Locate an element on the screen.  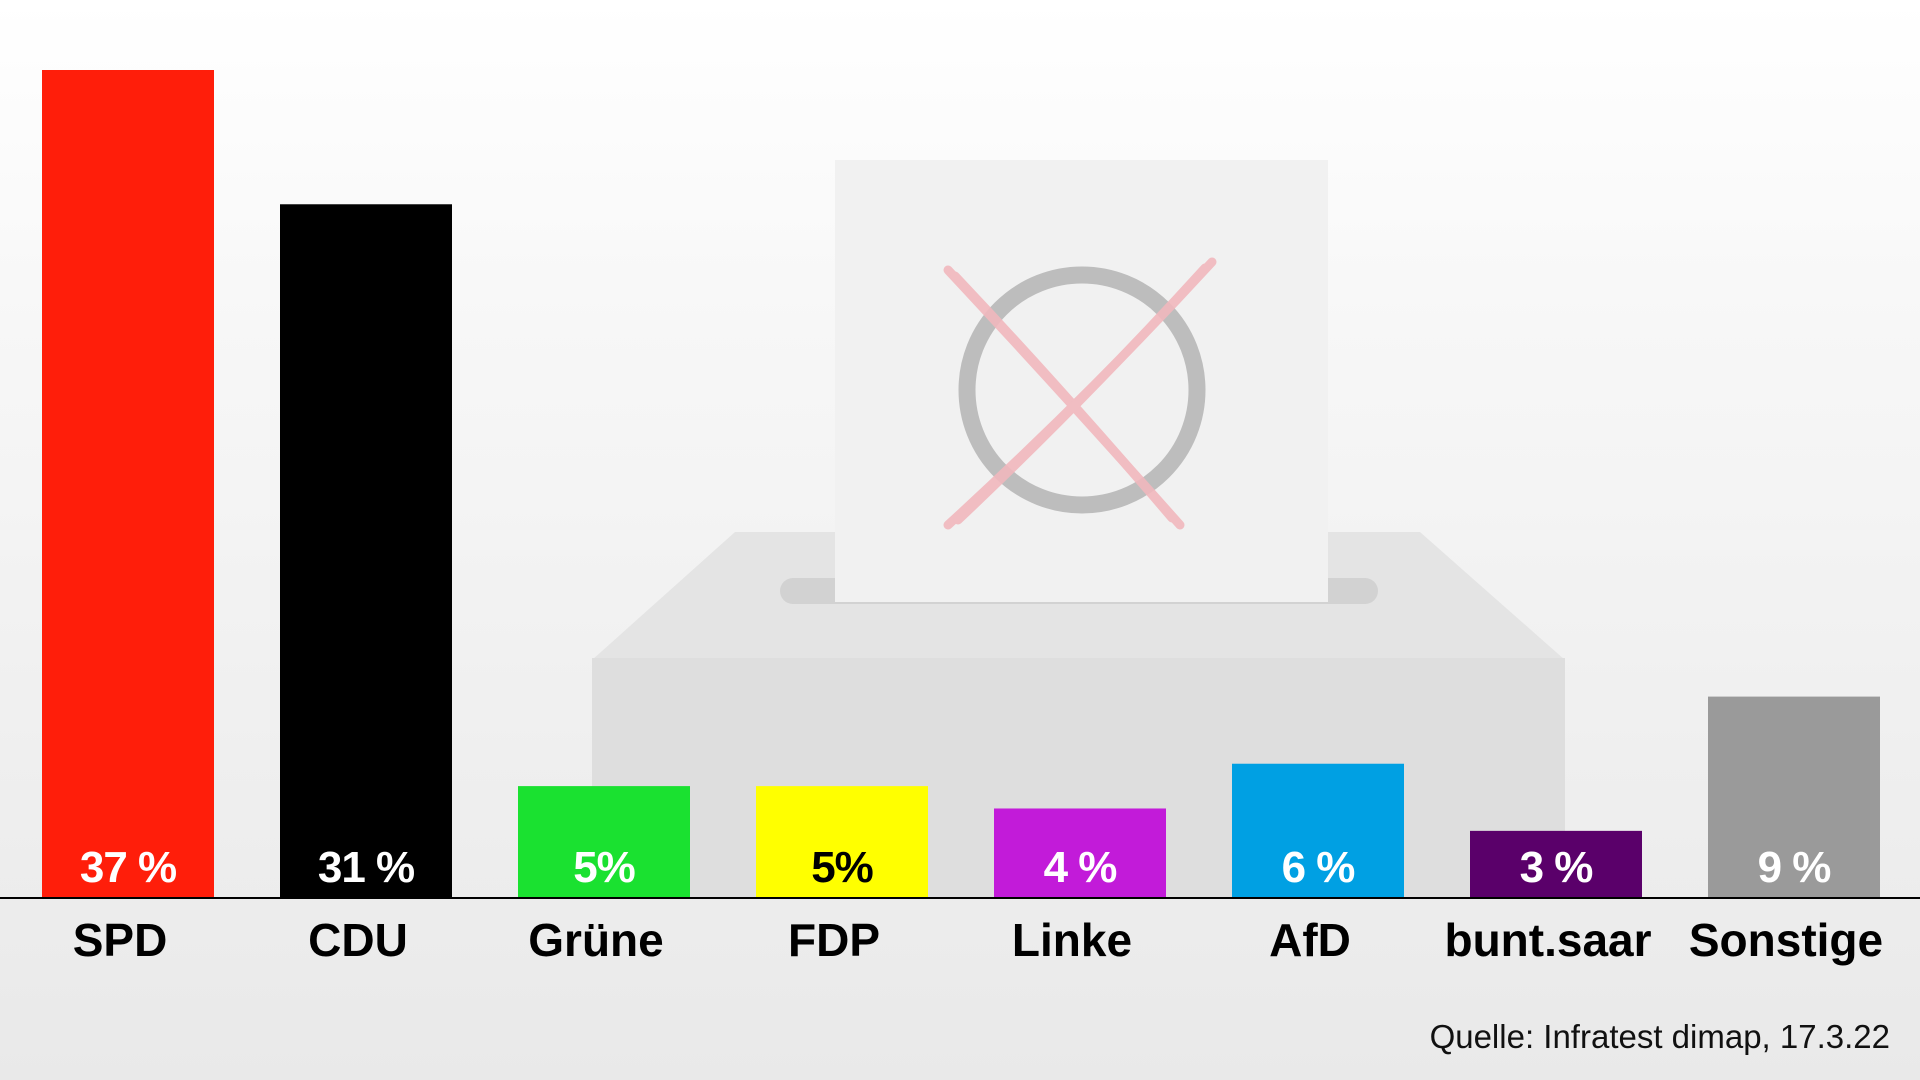
bar-linke is located at coordinates (1080, 853).